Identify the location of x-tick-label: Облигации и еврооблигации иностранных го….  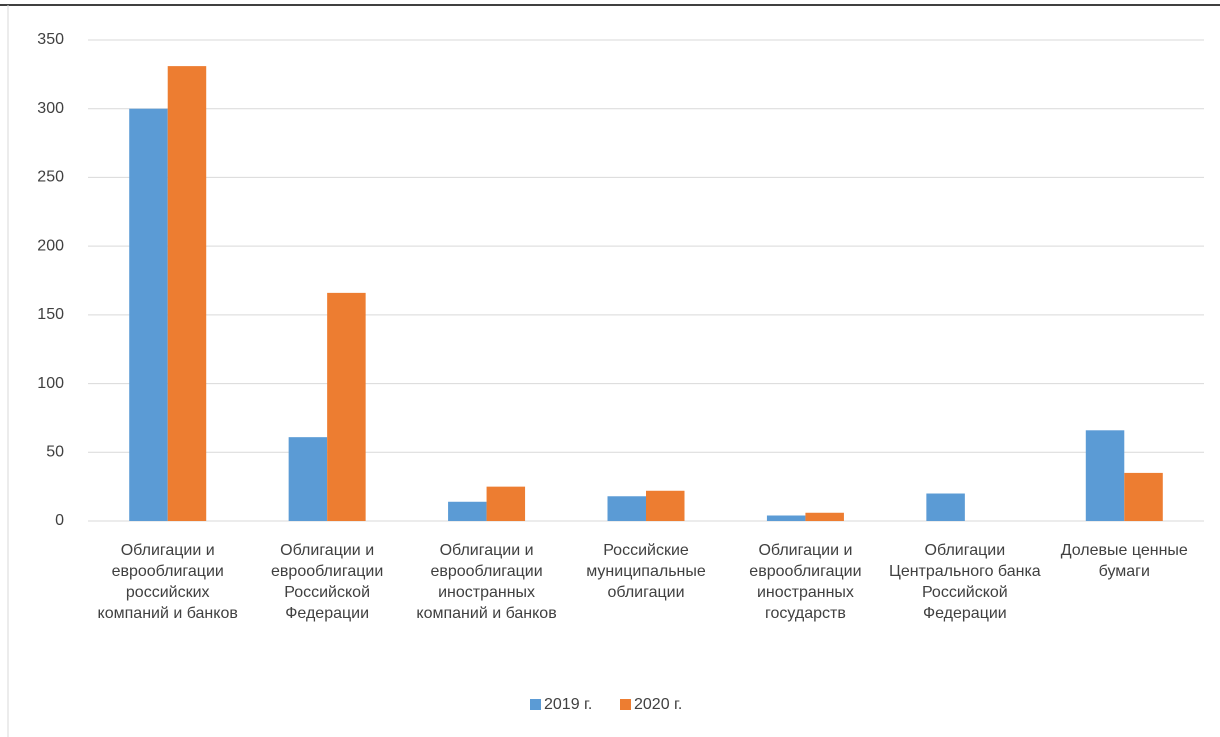
(805, 582).